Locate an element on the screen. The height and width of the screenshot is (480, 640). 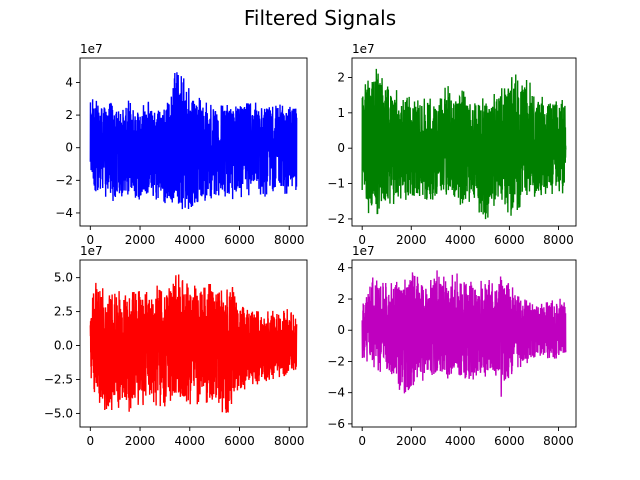
y-tick-label: −2.5 is located at coordinates (58, 379).